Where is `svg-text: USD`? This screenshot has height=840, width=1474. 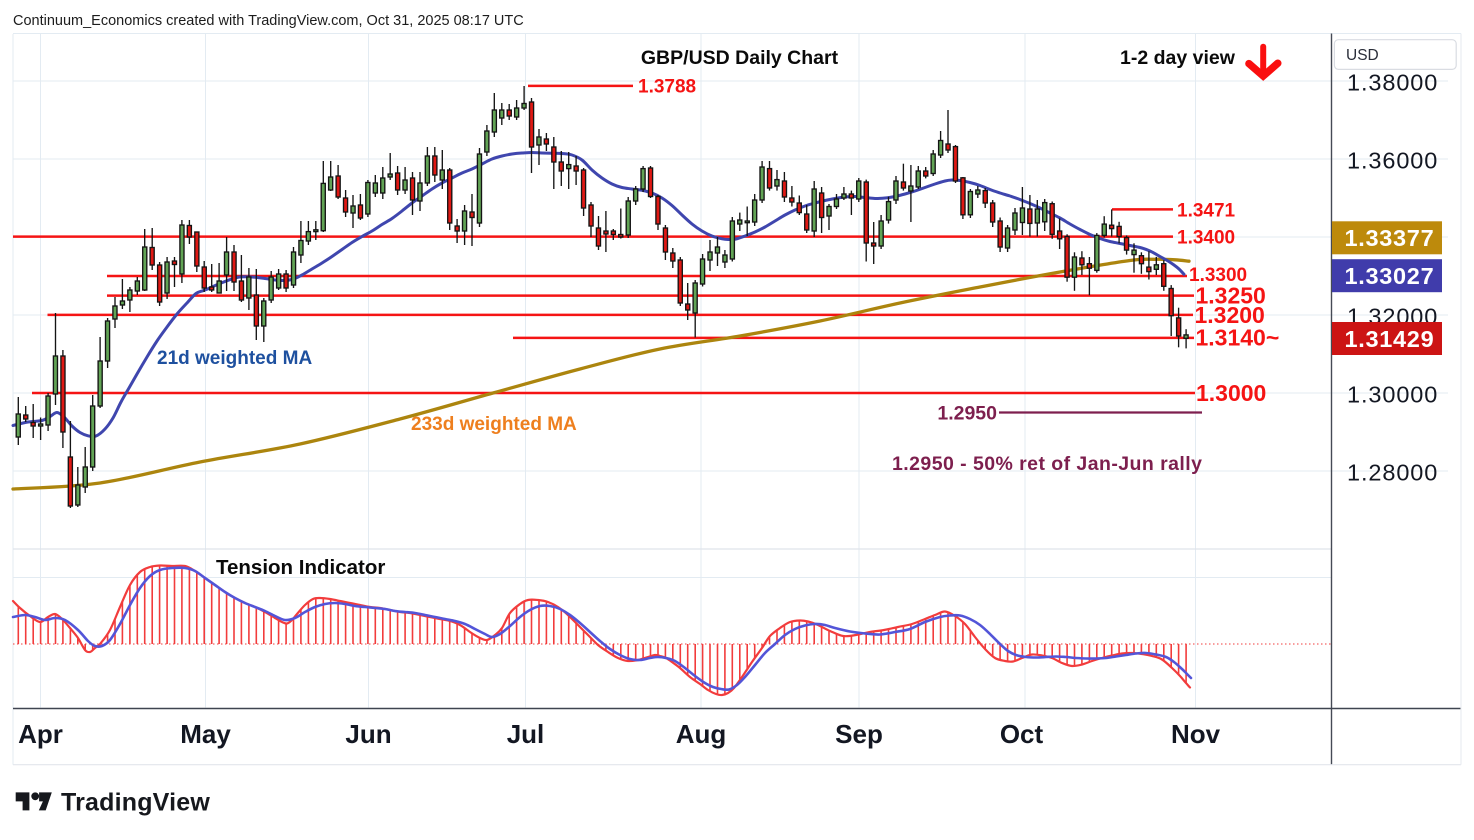
svg-text: USD is located at coordinates (1362, 55).